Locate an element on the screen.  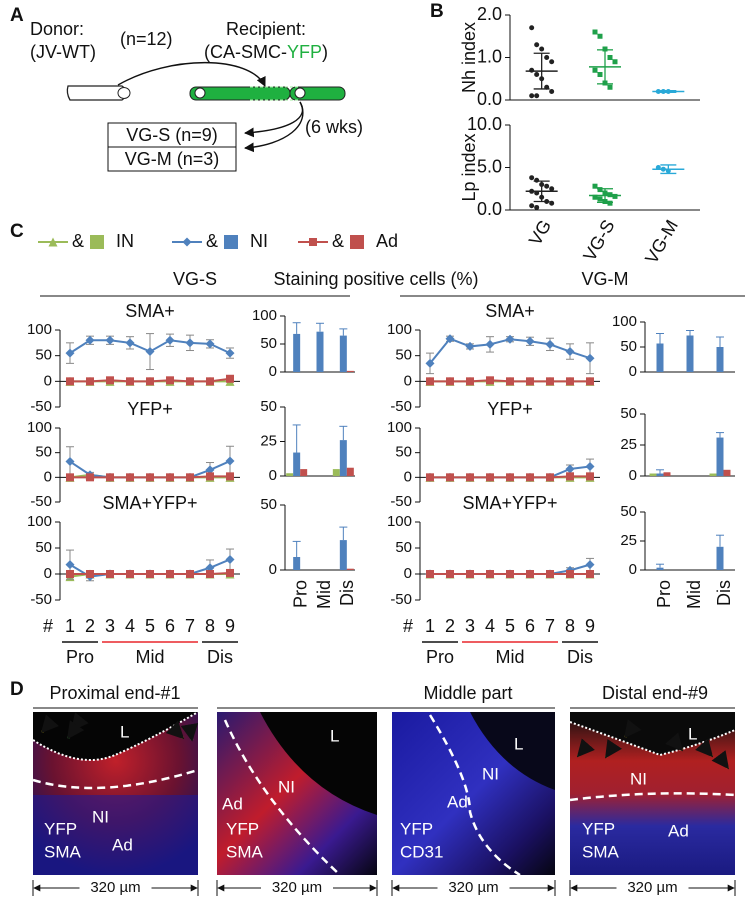
chart-title: SMA+ is located at coordinates (150, 311).